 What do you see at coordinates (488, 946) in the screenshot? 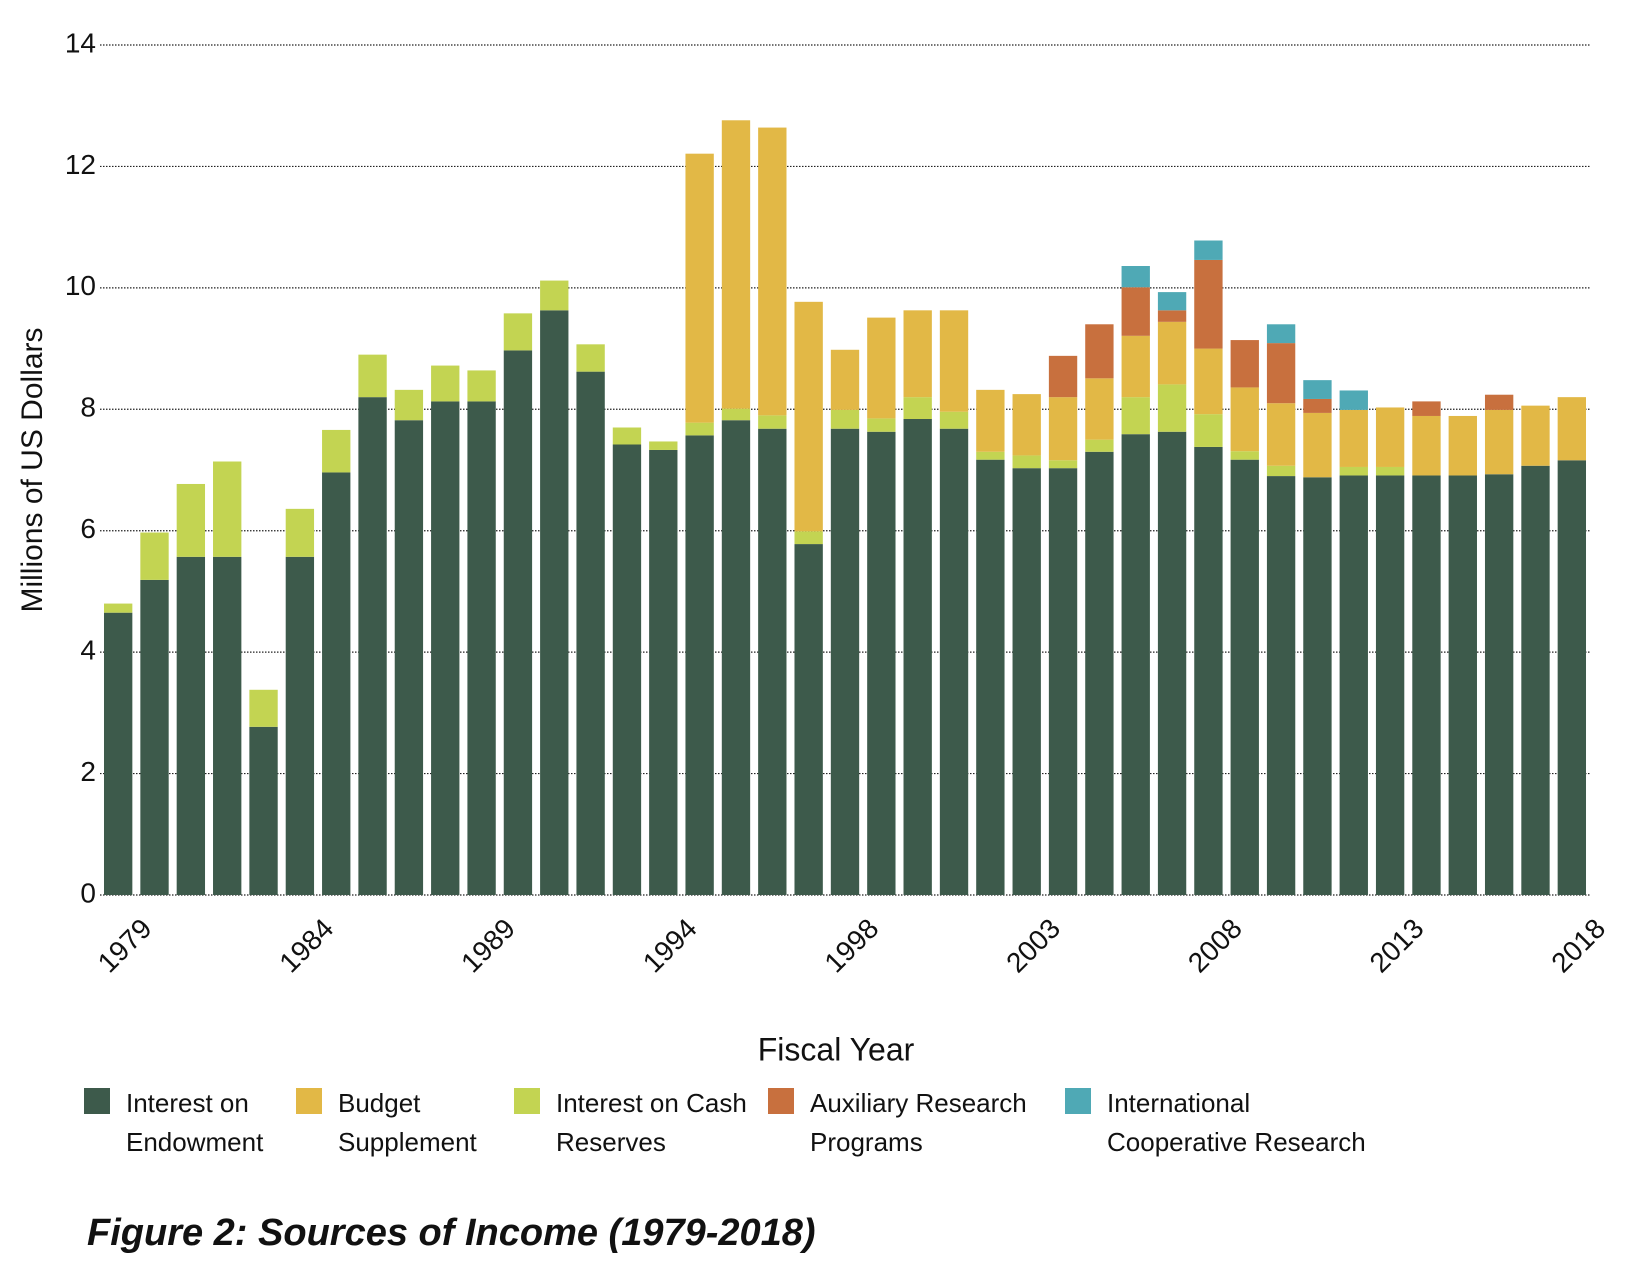
I see `x-tick-label: 1989` at bounding box center [488, 946].